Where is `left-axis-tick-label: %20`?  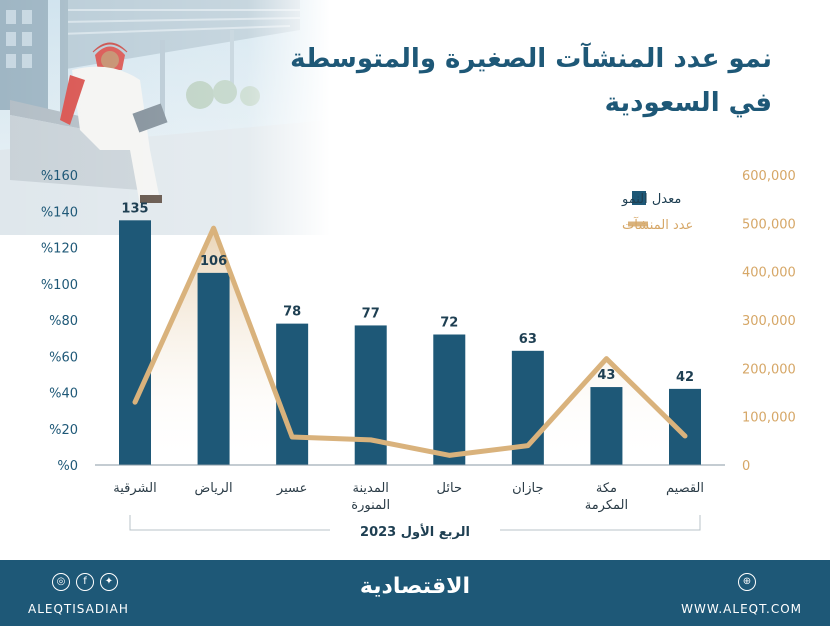 left-axis-tick-label: %20 is located at coordinates (63, 430).